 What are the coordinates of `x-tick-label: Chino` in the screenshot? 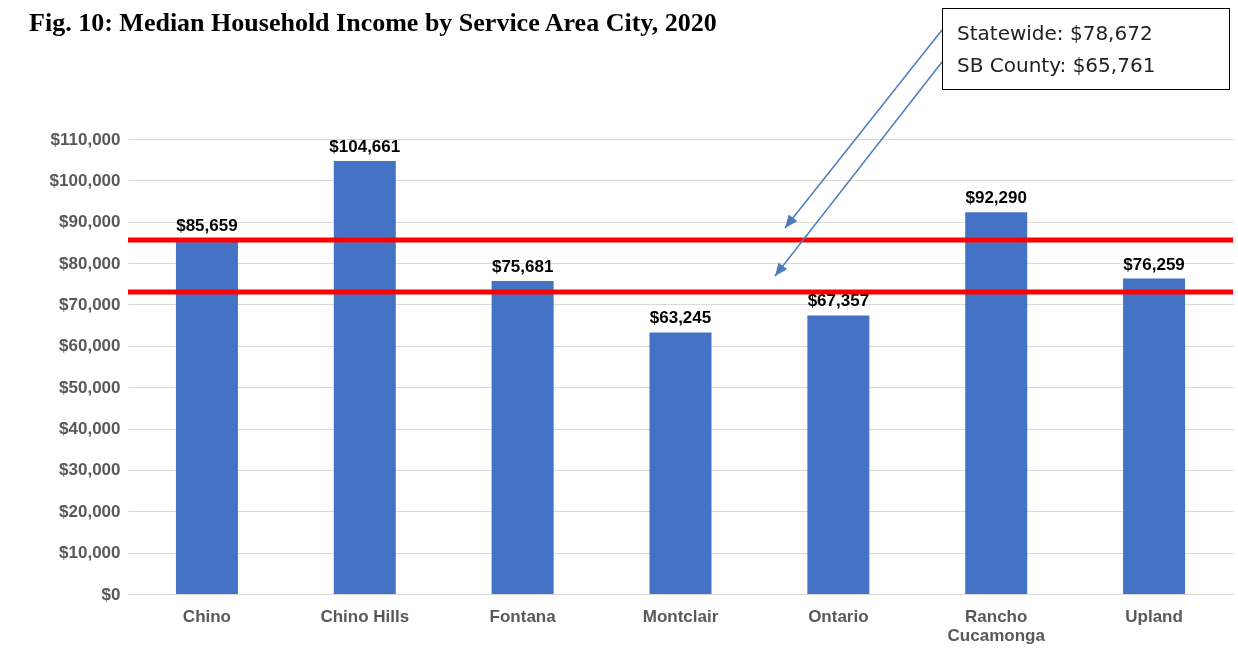 It's located at (207, 616).